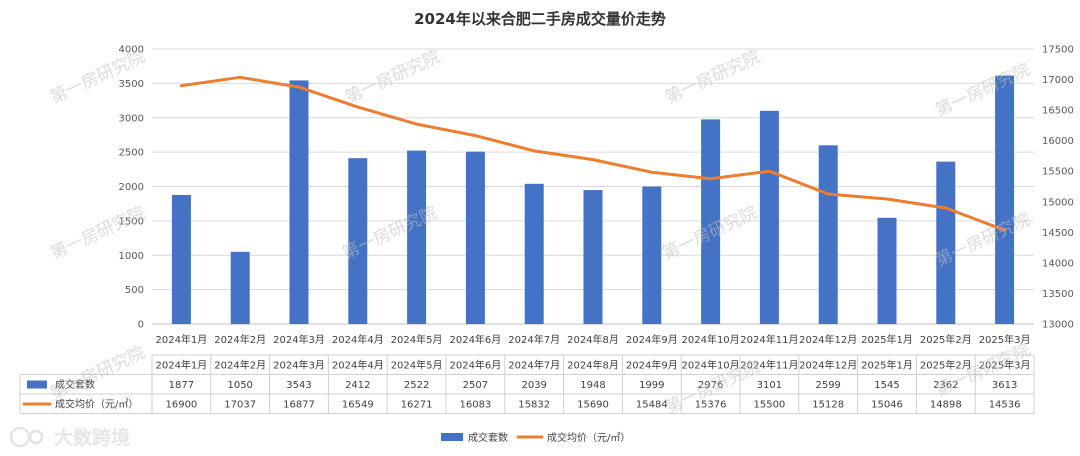 The width and height of the screenshot is (1080, 456). I want to click on y-right-tick-label: 14000, so click(1058, 263).